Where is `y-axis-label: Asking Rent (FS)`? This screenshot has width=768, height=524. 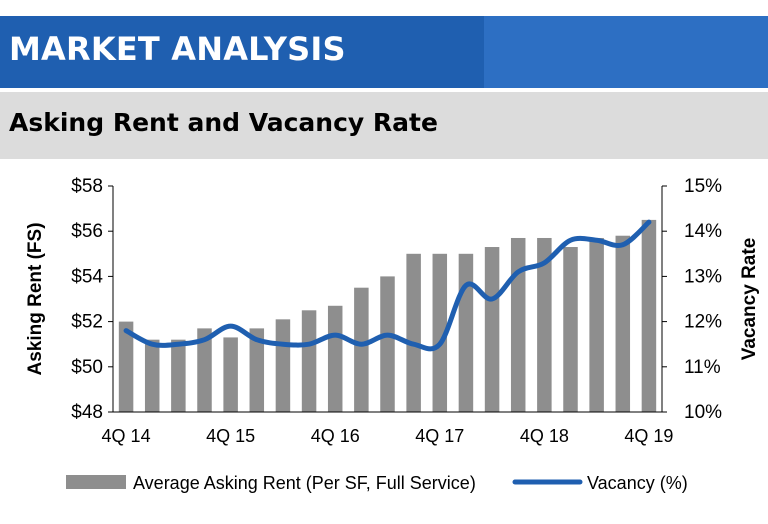 y-axis-label: Asking Rent (FS) is located at coordinates (35, 298).